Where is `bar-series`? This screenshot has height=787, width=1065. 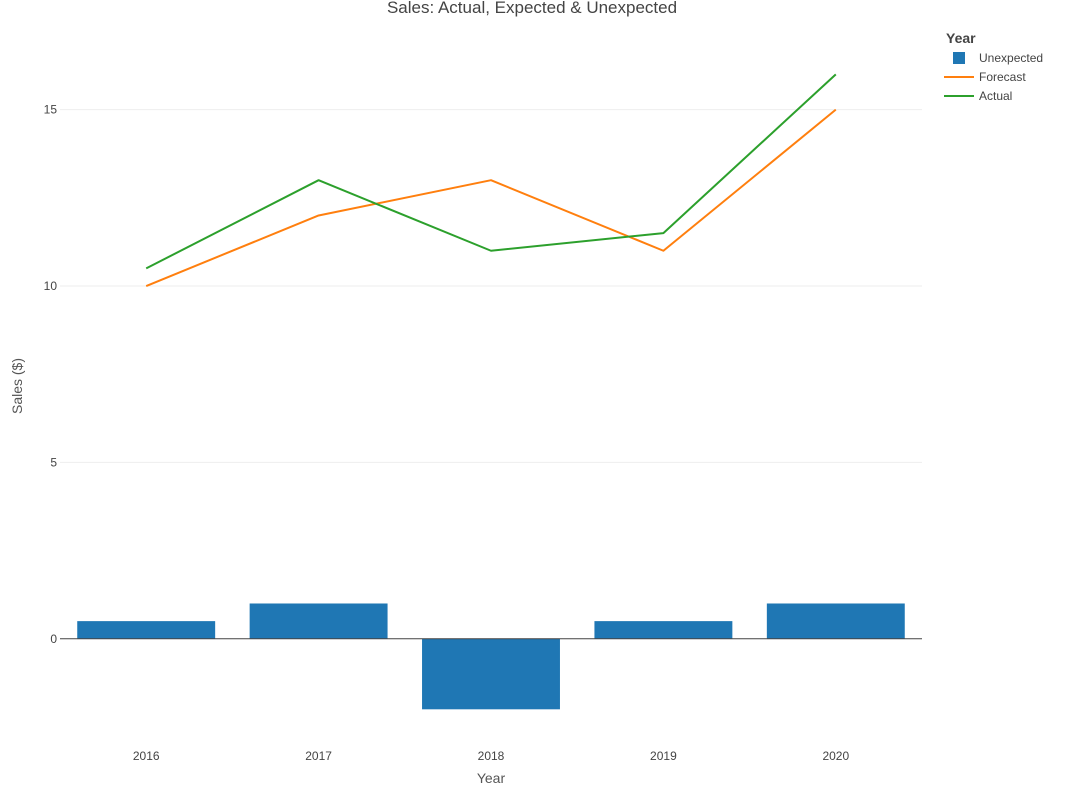 bar-series is located at coordinates (491, 656).